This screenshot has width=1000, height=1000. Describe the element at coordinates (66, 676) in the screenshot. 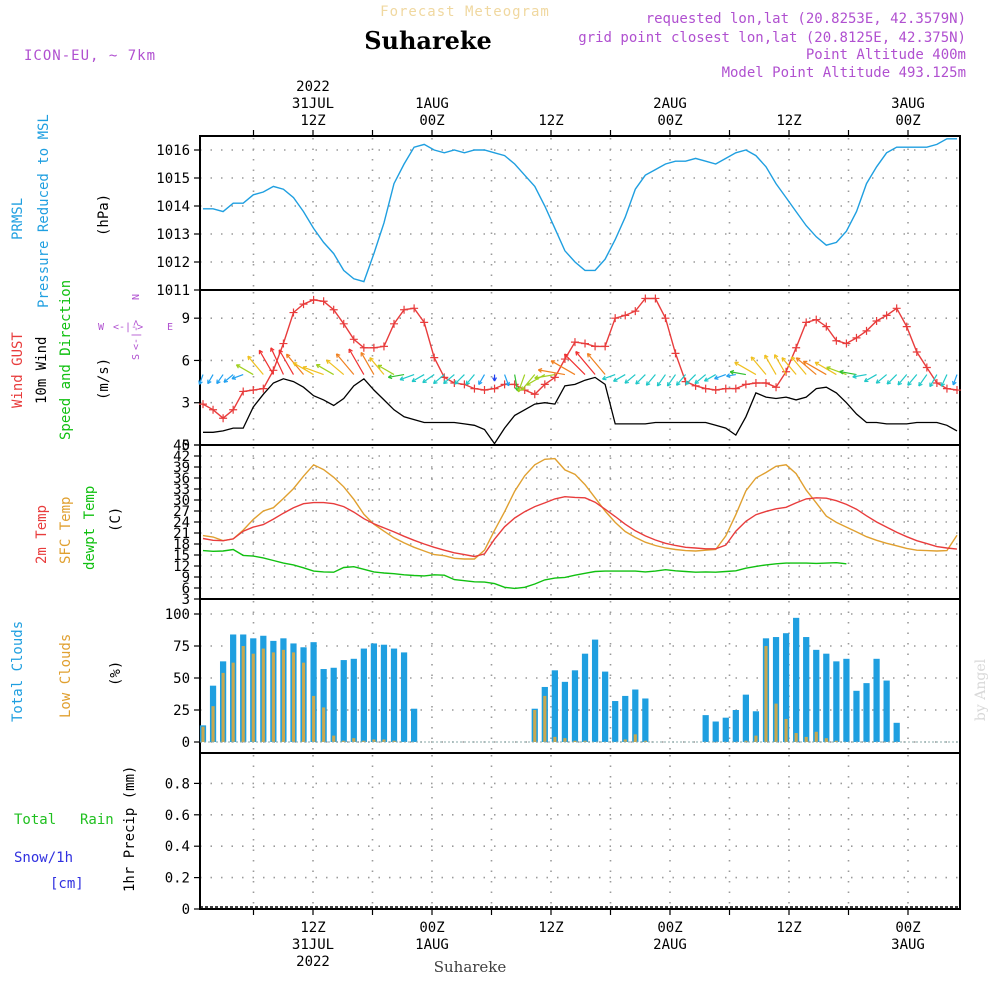

I see `low-clouds-label: Low Clouds` at that location.